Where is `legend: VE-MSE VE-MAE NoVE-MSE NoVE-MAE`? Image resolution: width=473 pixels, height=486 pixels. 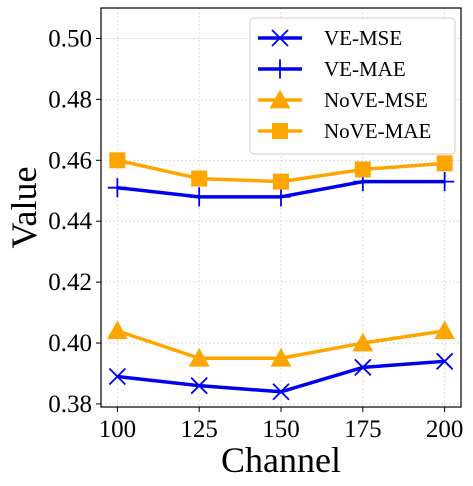
legend: VE-MSE VE-MAE NoVE-MSE NoVE-MAE is located at coordinates (352, 86).